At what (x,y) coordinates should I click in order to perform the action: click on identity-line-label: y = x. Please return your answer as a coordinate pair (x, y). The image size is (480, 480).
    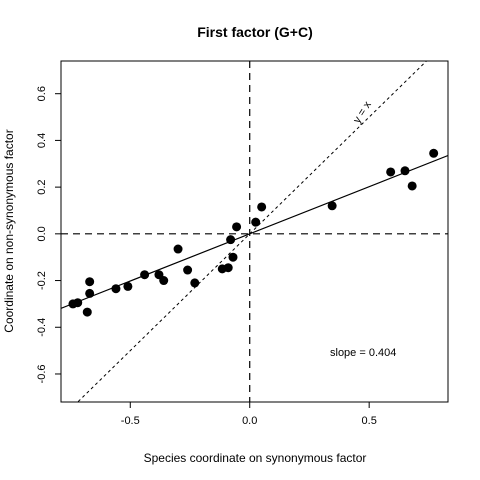
    Looking at the image, I should click on (362, 112).